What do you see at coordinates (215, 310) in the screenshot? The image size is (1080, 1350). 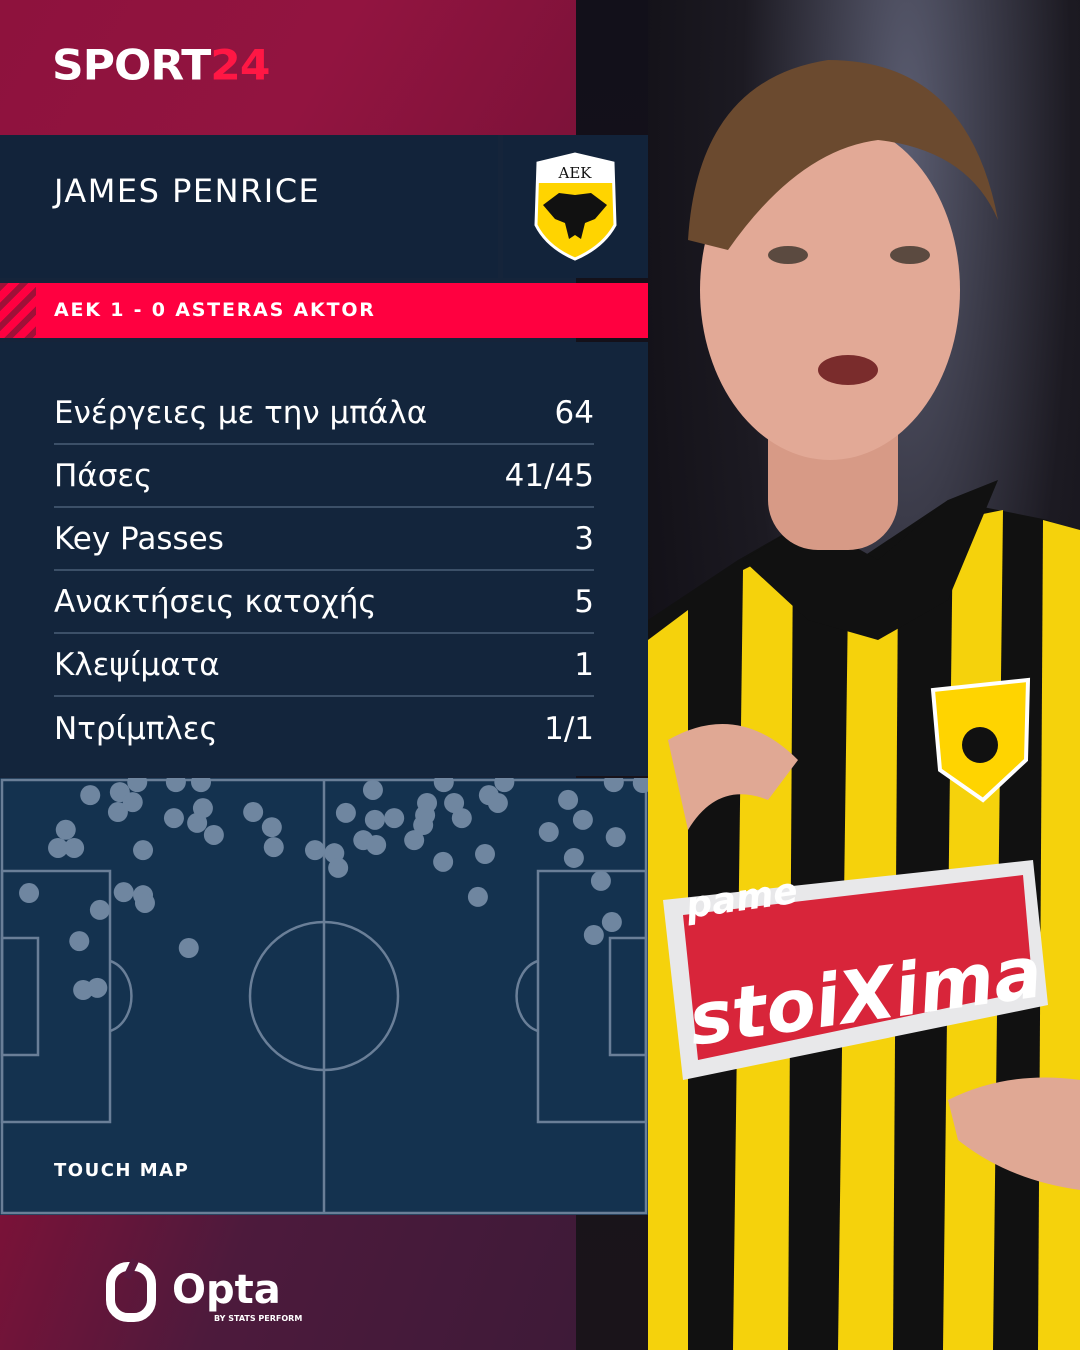 I see `match-score: AEK 1 - 0 ASTERAS AKTOR` at bounding box center [215, 310].